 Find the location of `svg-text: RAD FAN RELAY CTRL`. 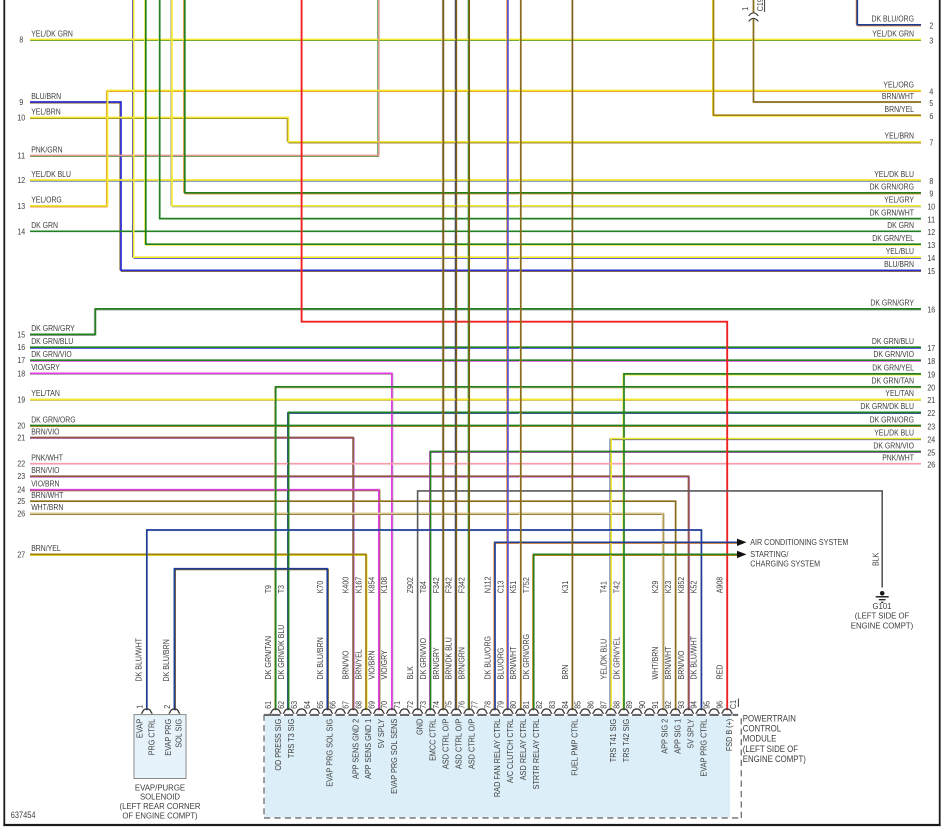

svg-text: RAD FAN RELAY CTRL is located at coordinates (497, 758).